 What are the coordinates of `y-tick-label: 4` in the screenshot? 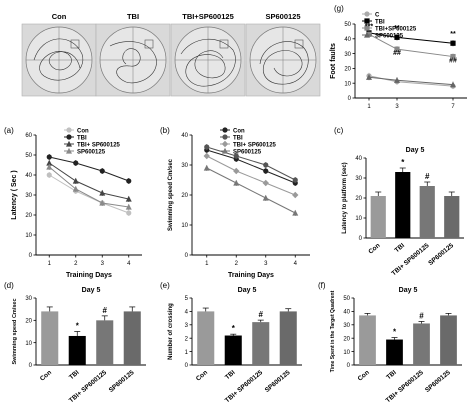 It's located at (187, 313).